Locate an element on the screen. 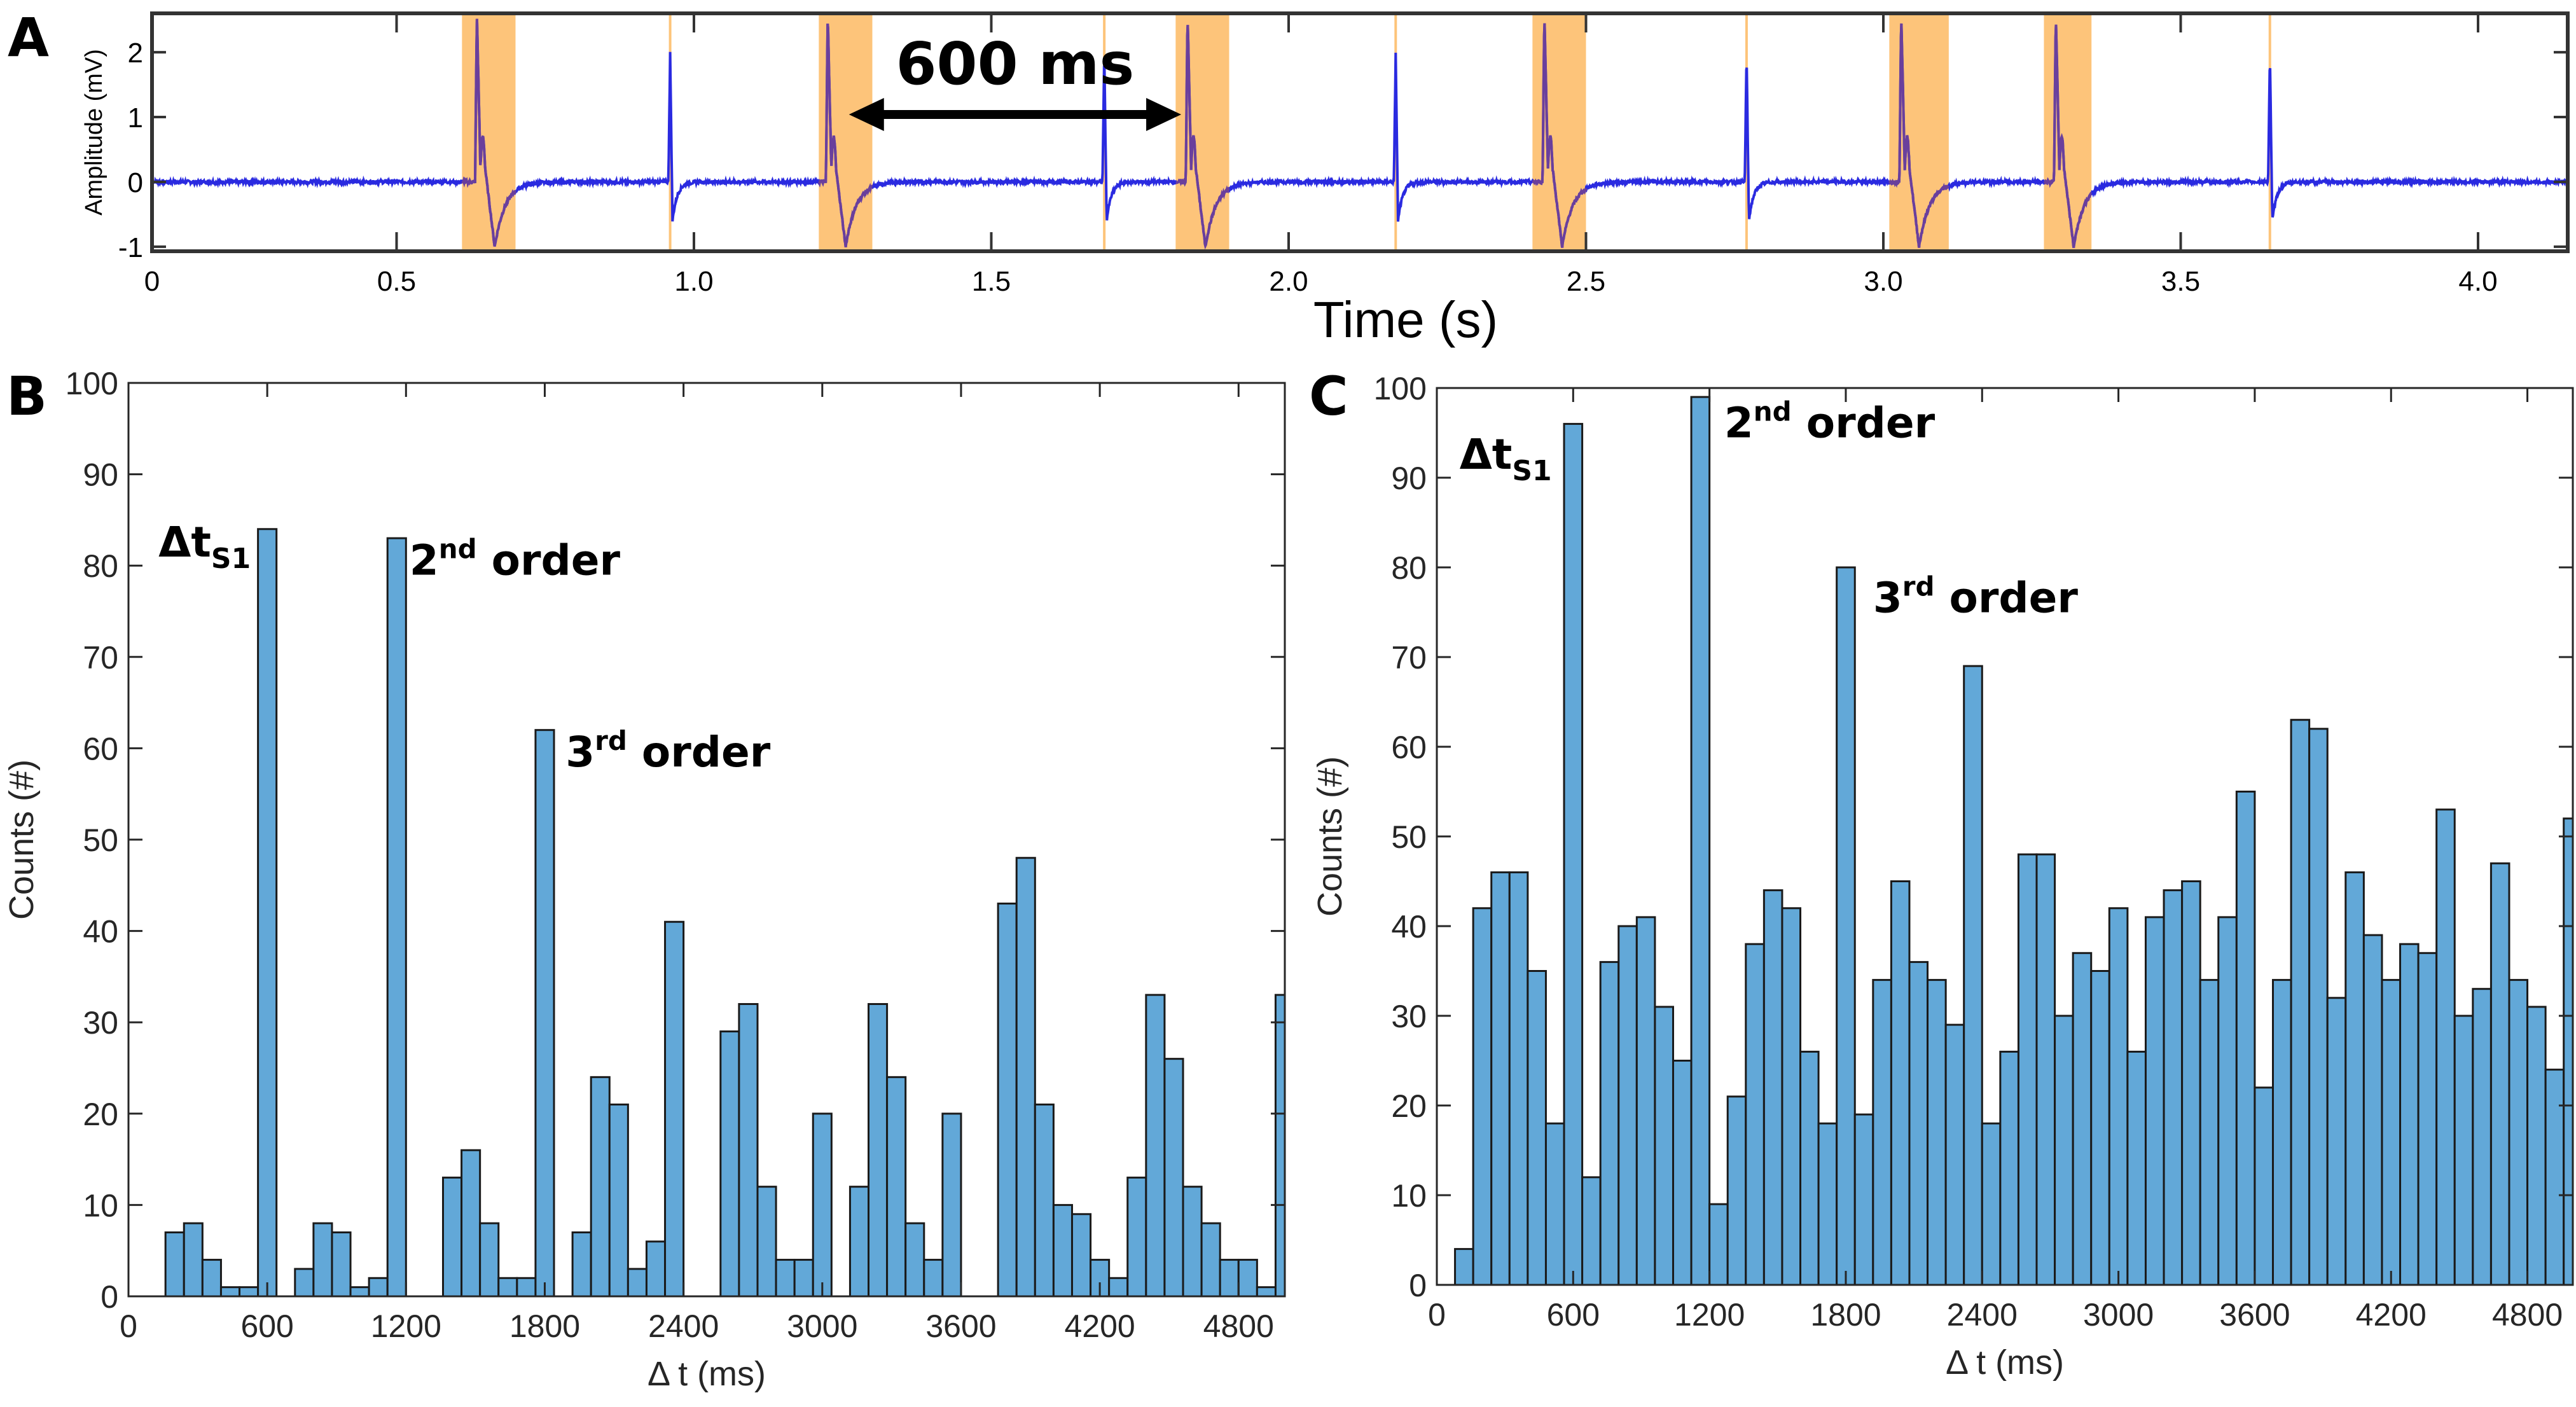 This screenshot has height=1407, width=2576. y-tick-label: 50 is located at coordinates (100, 840).